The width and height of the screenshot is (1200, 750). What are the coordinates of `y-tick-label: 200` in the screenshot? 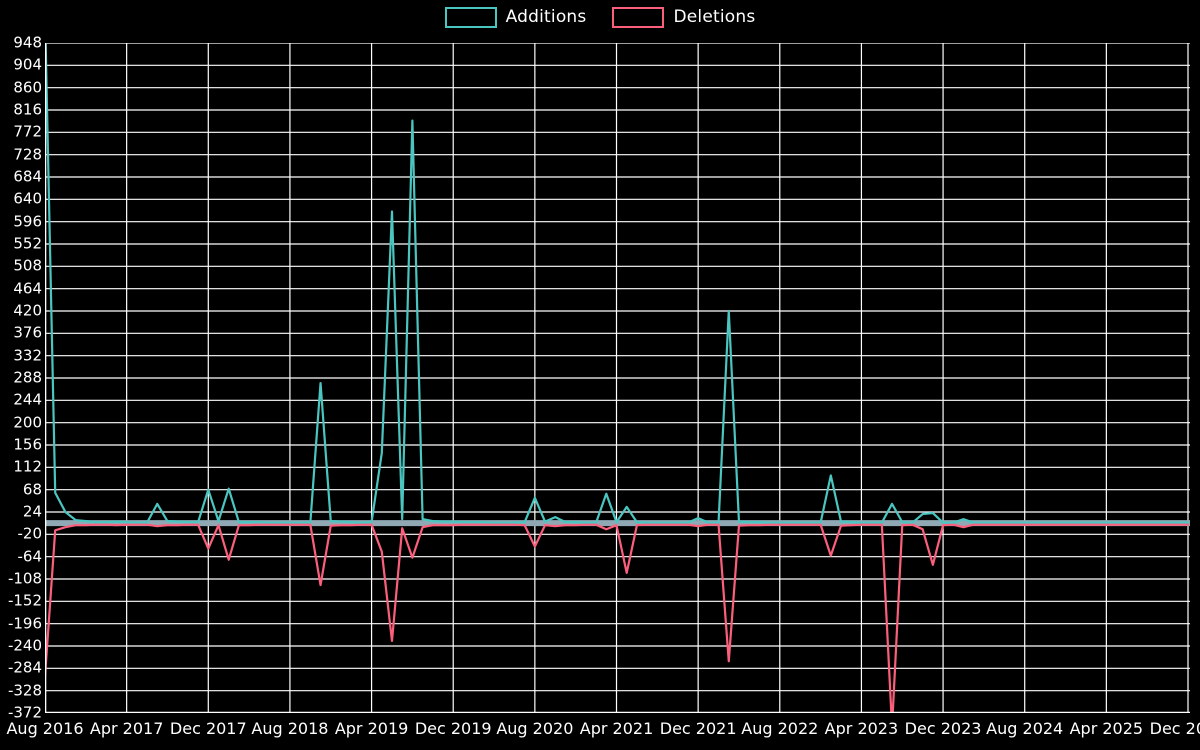 It's located at (27, 422).